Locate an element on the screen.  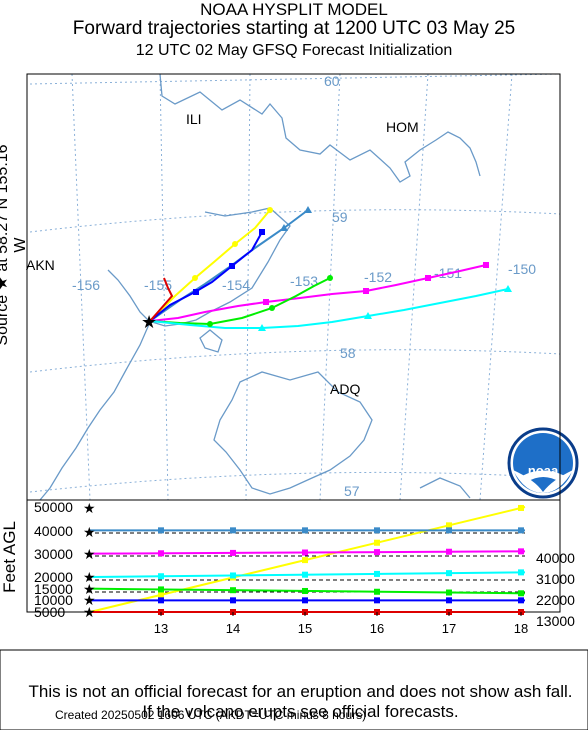
lon-label-153: -153 is located at coordinates (304, 281).